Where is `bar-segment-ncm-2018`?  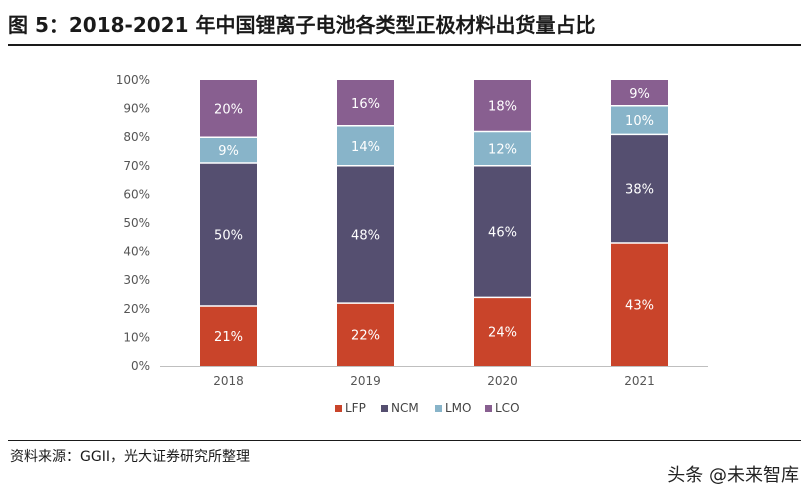
bar-segment-ncm-2018 is located at coordinates (228, 234).